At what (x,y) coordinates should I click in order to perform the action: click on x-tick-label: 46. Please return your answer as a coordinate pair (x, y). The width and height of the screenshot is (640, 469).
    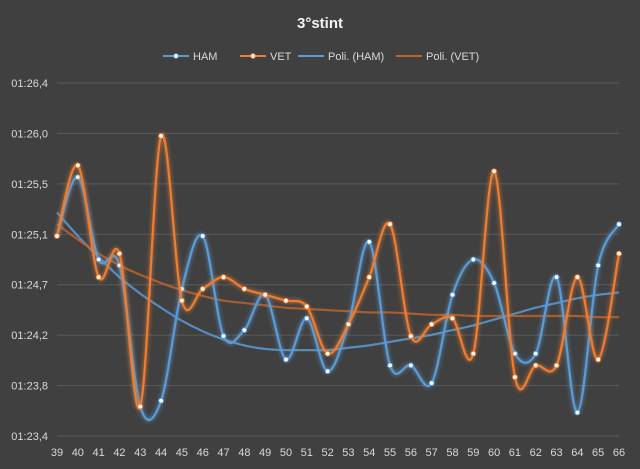
    Looking at the image, I should click on (203, 453).